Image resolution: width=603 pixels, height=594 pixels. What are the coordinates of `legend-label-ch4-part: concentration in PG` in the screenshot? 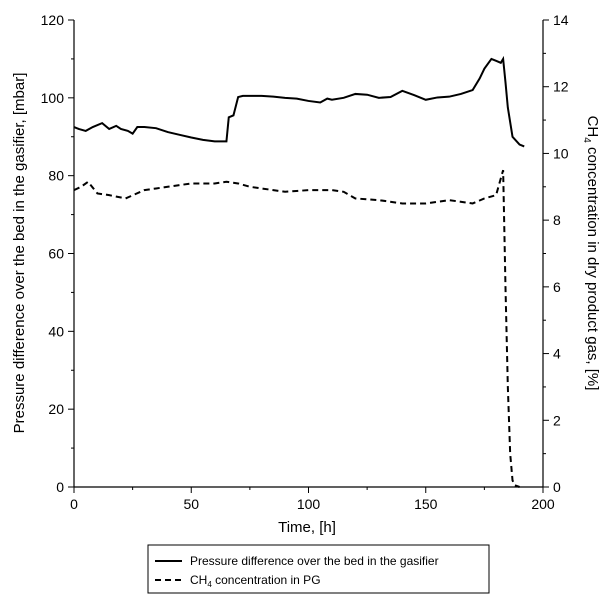 It's located at (266, 580).